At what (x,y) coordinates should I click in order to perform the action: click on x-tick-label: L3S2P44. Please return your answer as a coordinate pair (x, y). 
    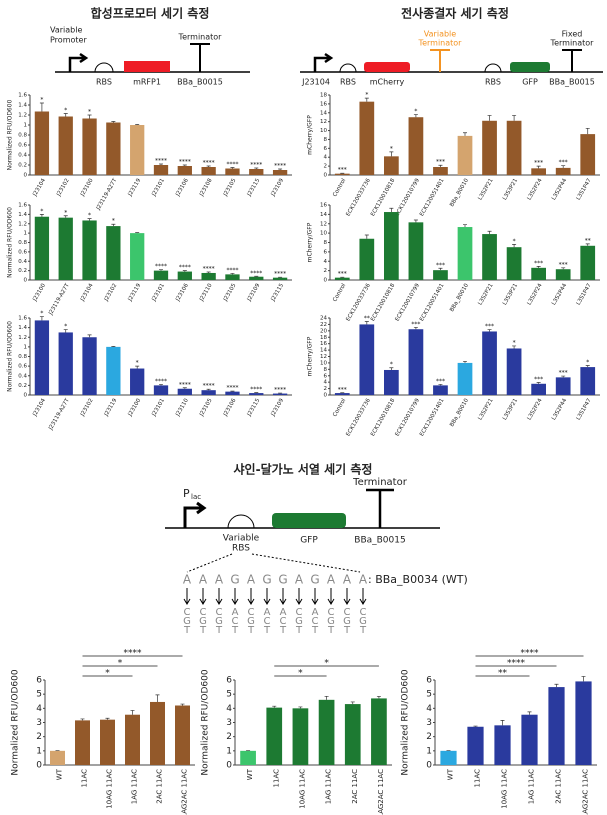
    Looking at the image, I should click on (559, 294).